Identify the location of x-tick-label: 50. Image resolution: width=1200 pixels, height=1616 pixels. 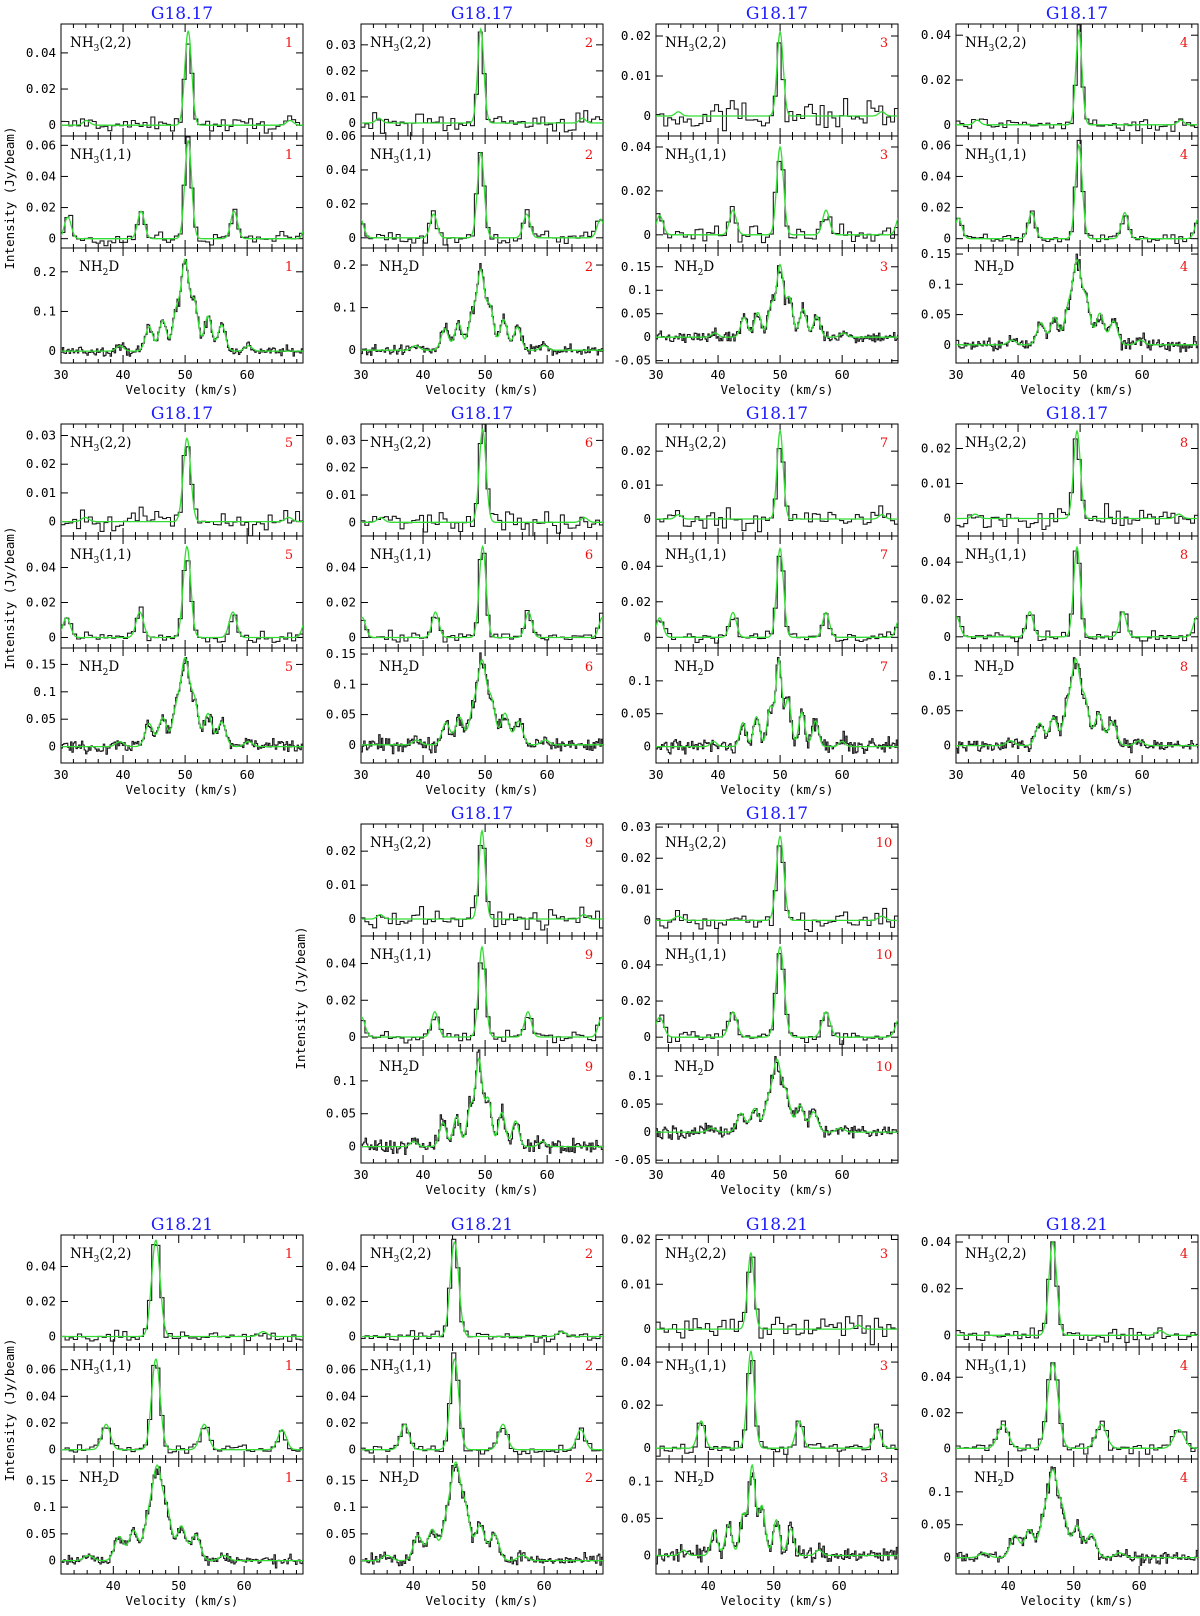
(780, 1174).